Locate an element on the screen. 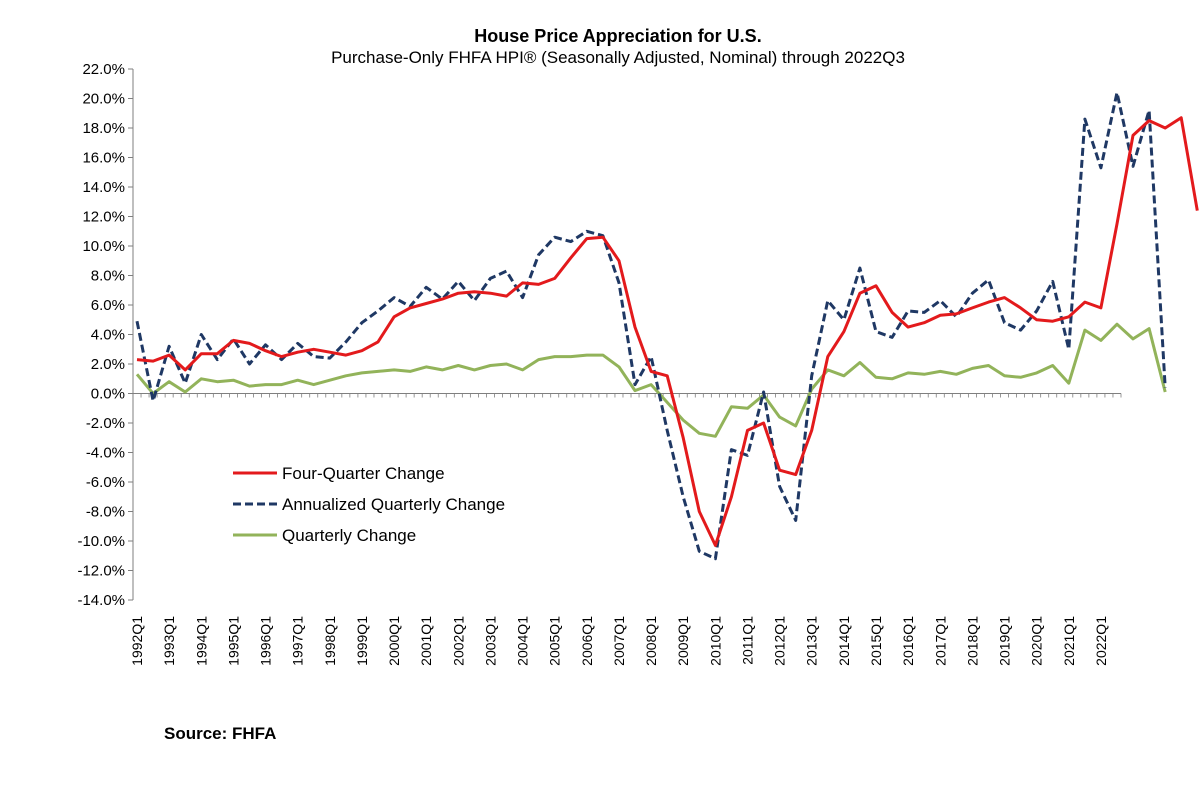  y-tick-label: -4.0% is located at coordinates (105, 453).